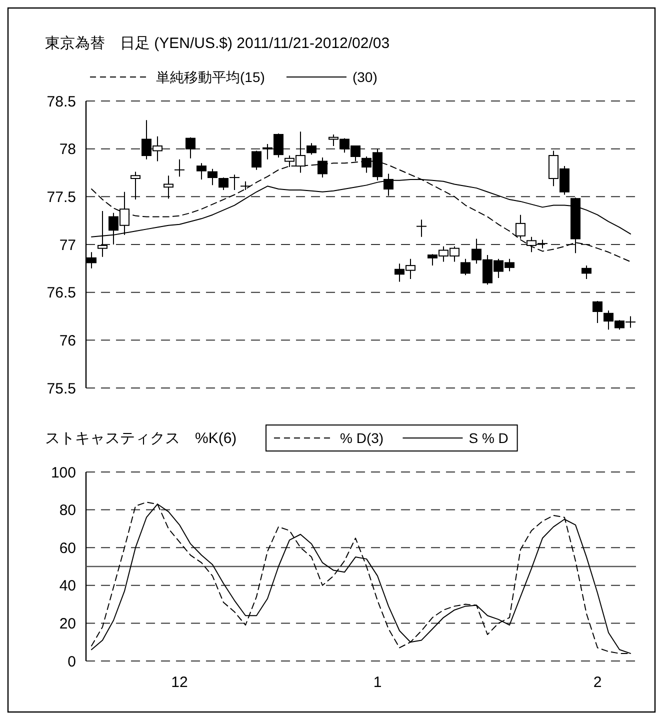 This screenshot has width=663, height=720. I want to click on y-tick-label: 77.5, so click(61, 197).